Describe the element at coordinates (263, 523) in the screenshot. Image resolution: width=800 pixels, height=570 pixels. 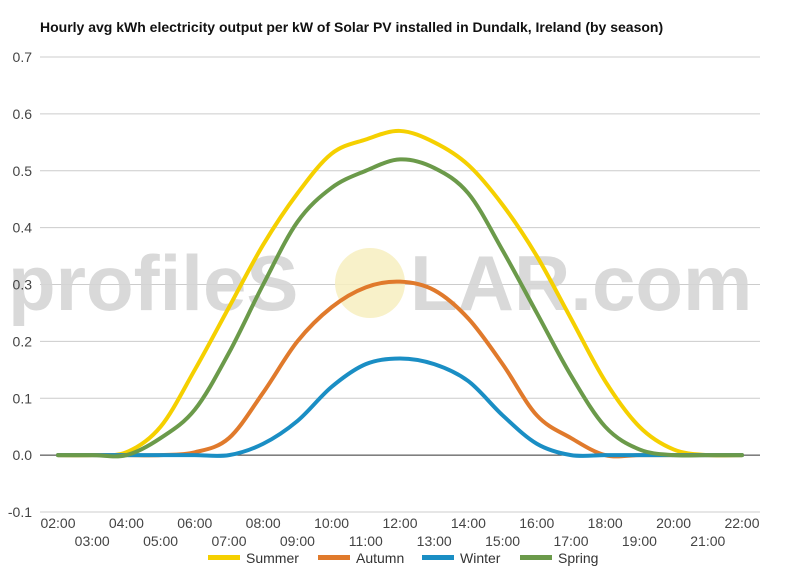
I see `x-tick-label: 08:00` at that location.